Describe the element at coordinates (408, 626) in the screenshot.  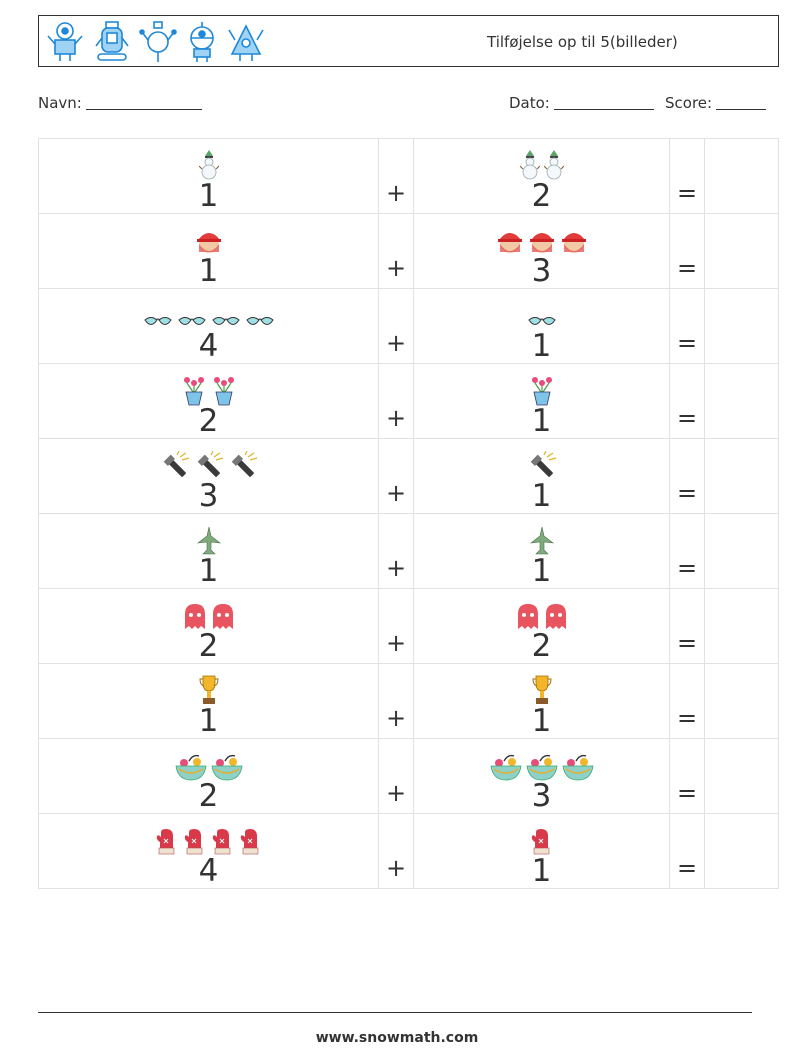
I see `problem-row: 2 +2 =` at that location.